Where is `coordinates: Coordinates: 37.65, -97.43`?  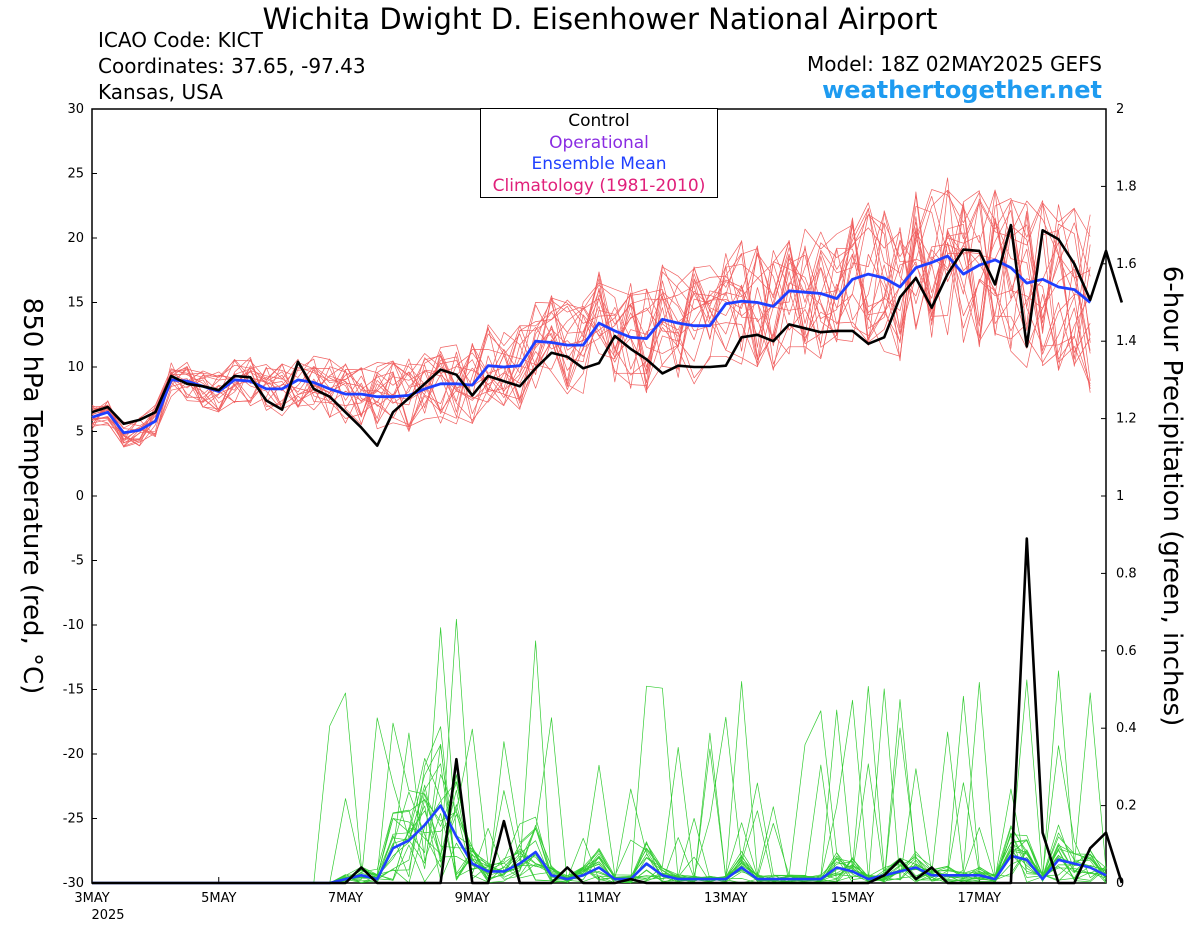 coordinates: Coordinates: 37.65, -97.43 is located at coordinates (232, 66).